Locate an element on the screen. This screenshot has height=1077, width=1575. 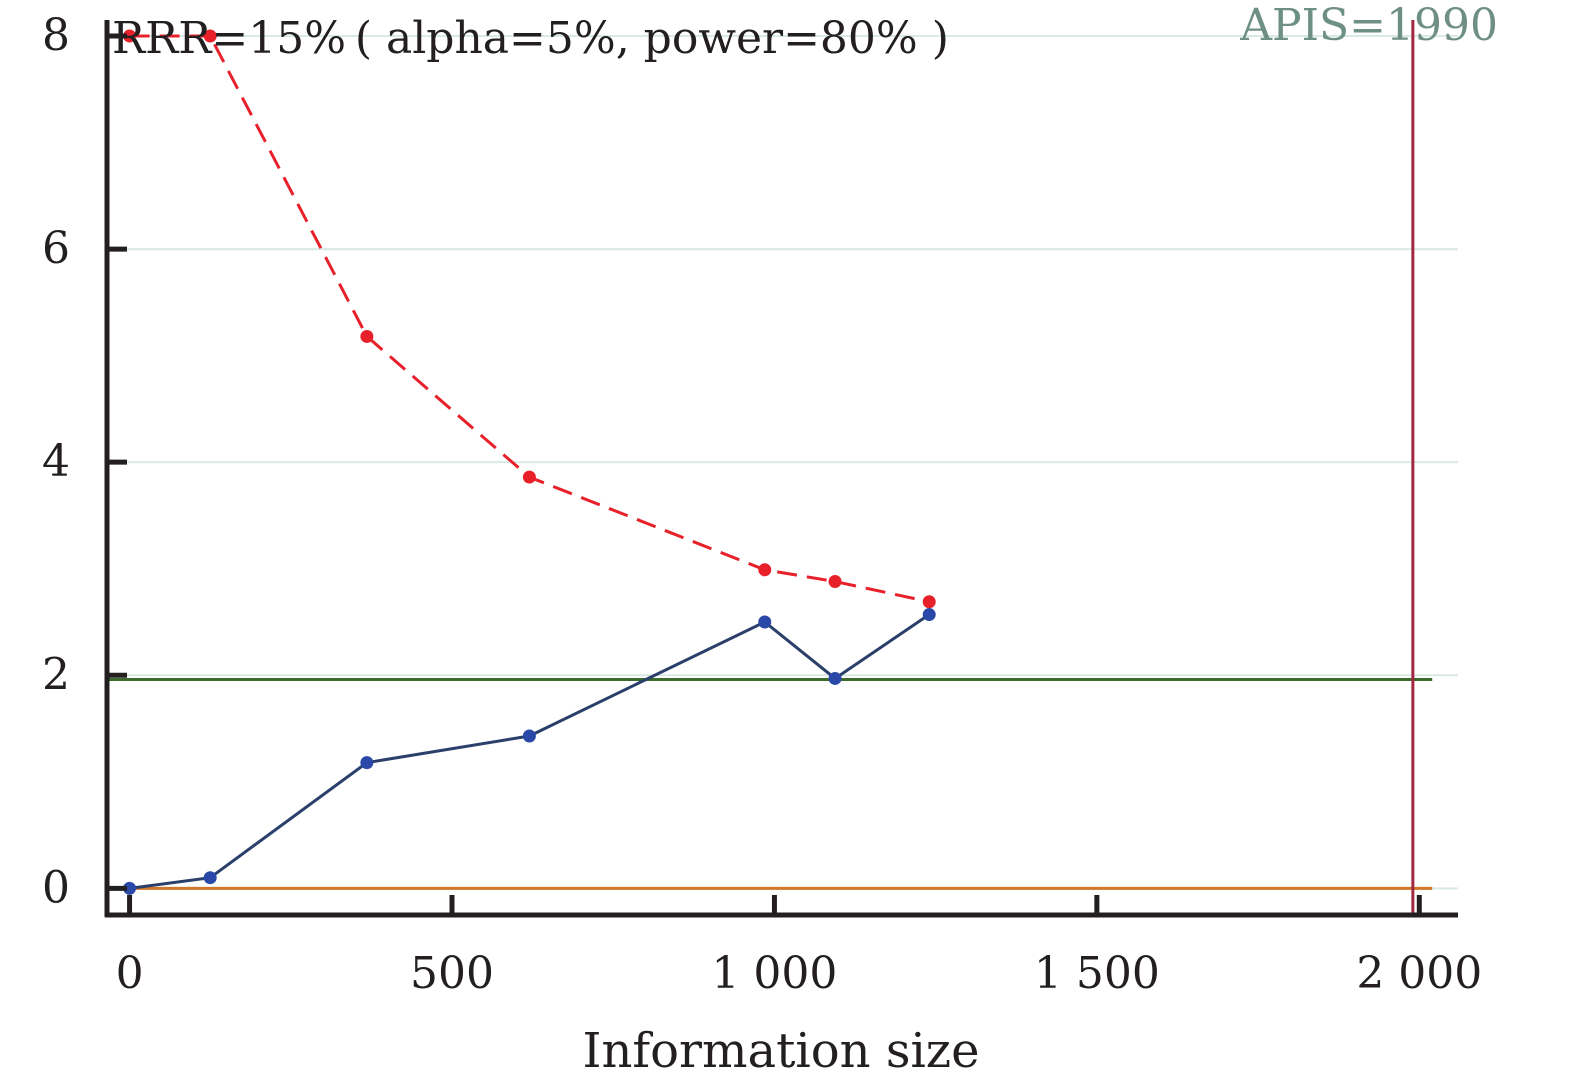
y-tick-label-1: 2 is located at coordinates (56, 674).